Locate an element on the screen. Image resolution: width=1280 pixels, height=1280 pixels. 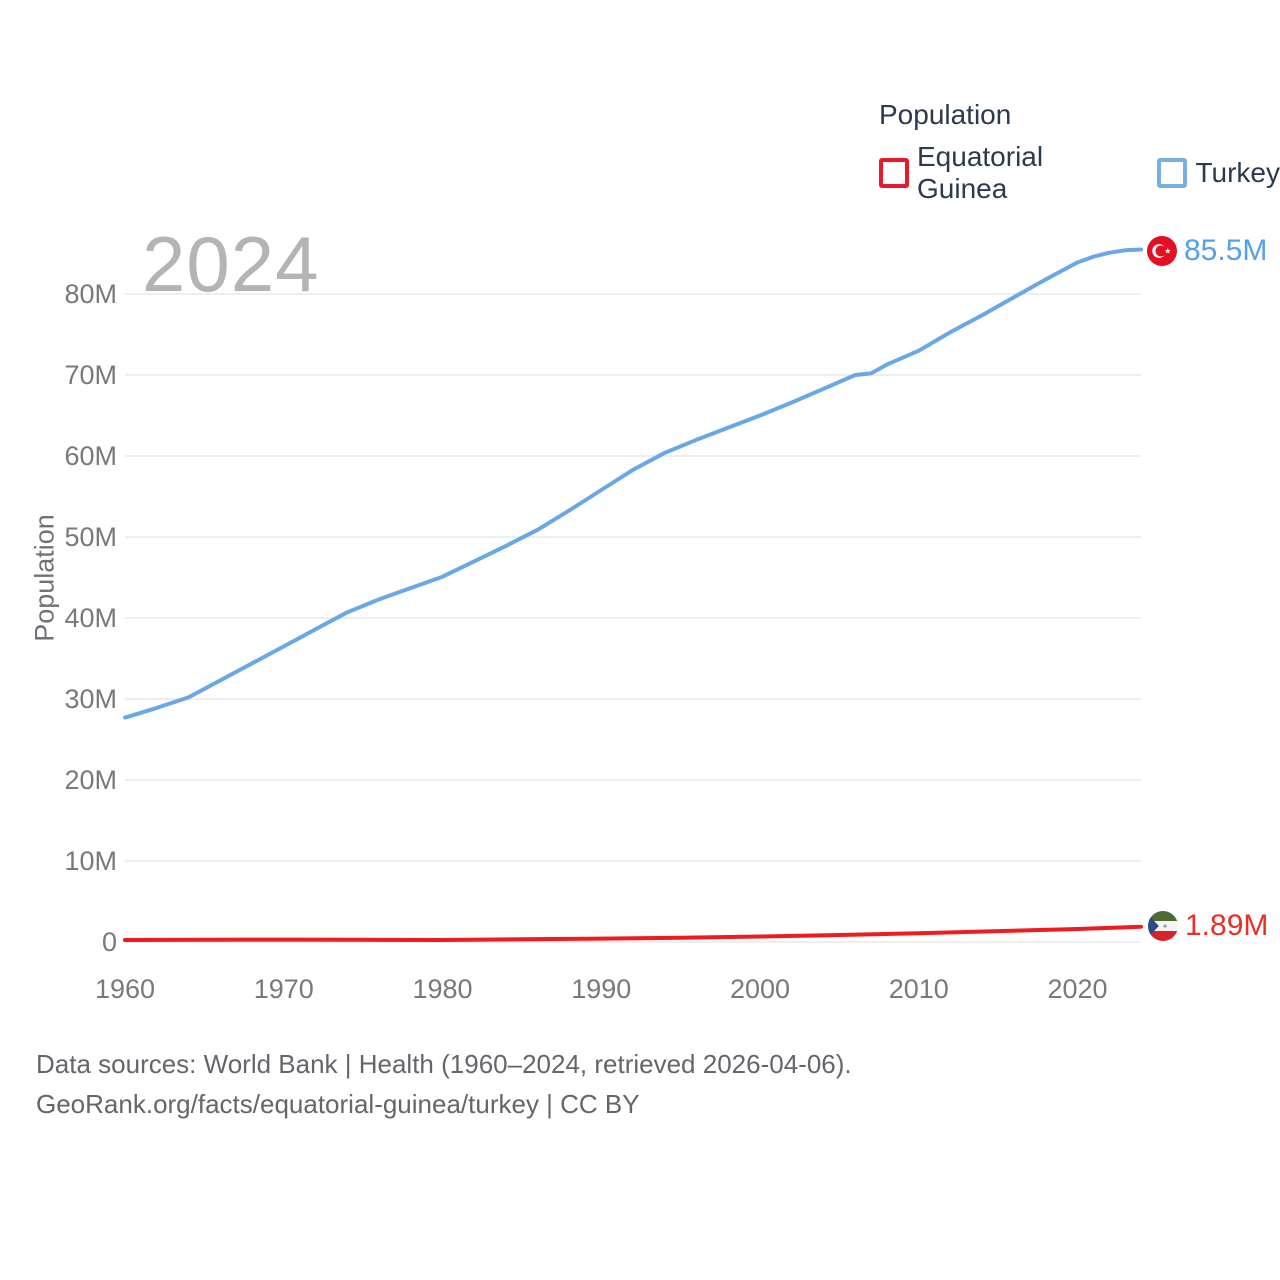
turkey-flag-icon is located at coordinates (1162, 250).